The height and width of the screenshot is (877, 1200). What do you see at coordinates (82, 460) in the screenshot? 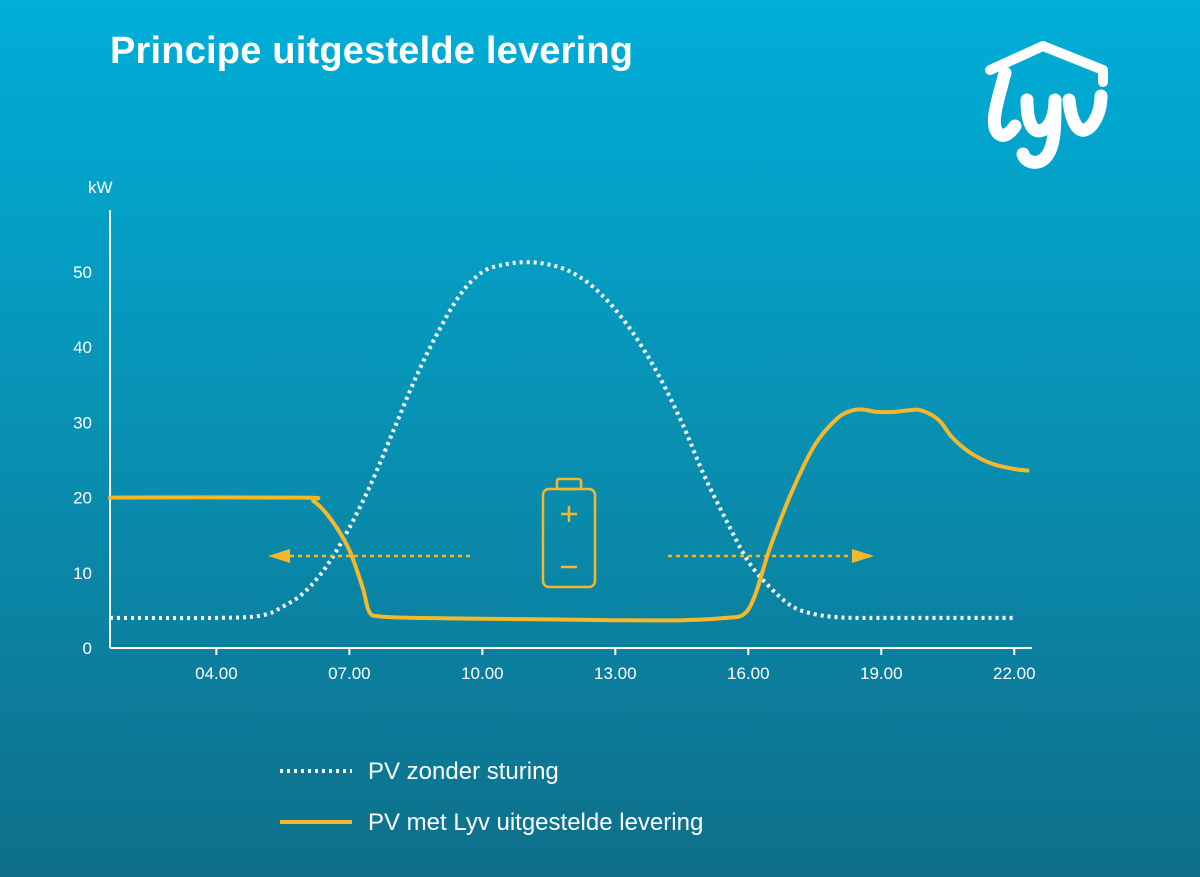
I see `y-ticks: 0 10 20 30 40 50` at bounding box center [82, 460].